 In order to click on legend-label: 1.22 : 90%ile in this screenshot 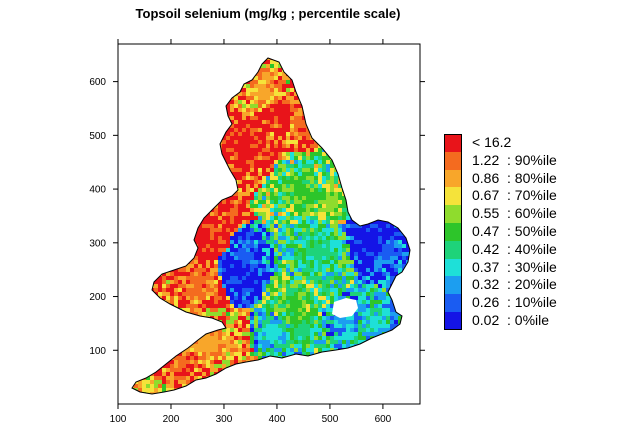, I will do `click(514, 159)`.